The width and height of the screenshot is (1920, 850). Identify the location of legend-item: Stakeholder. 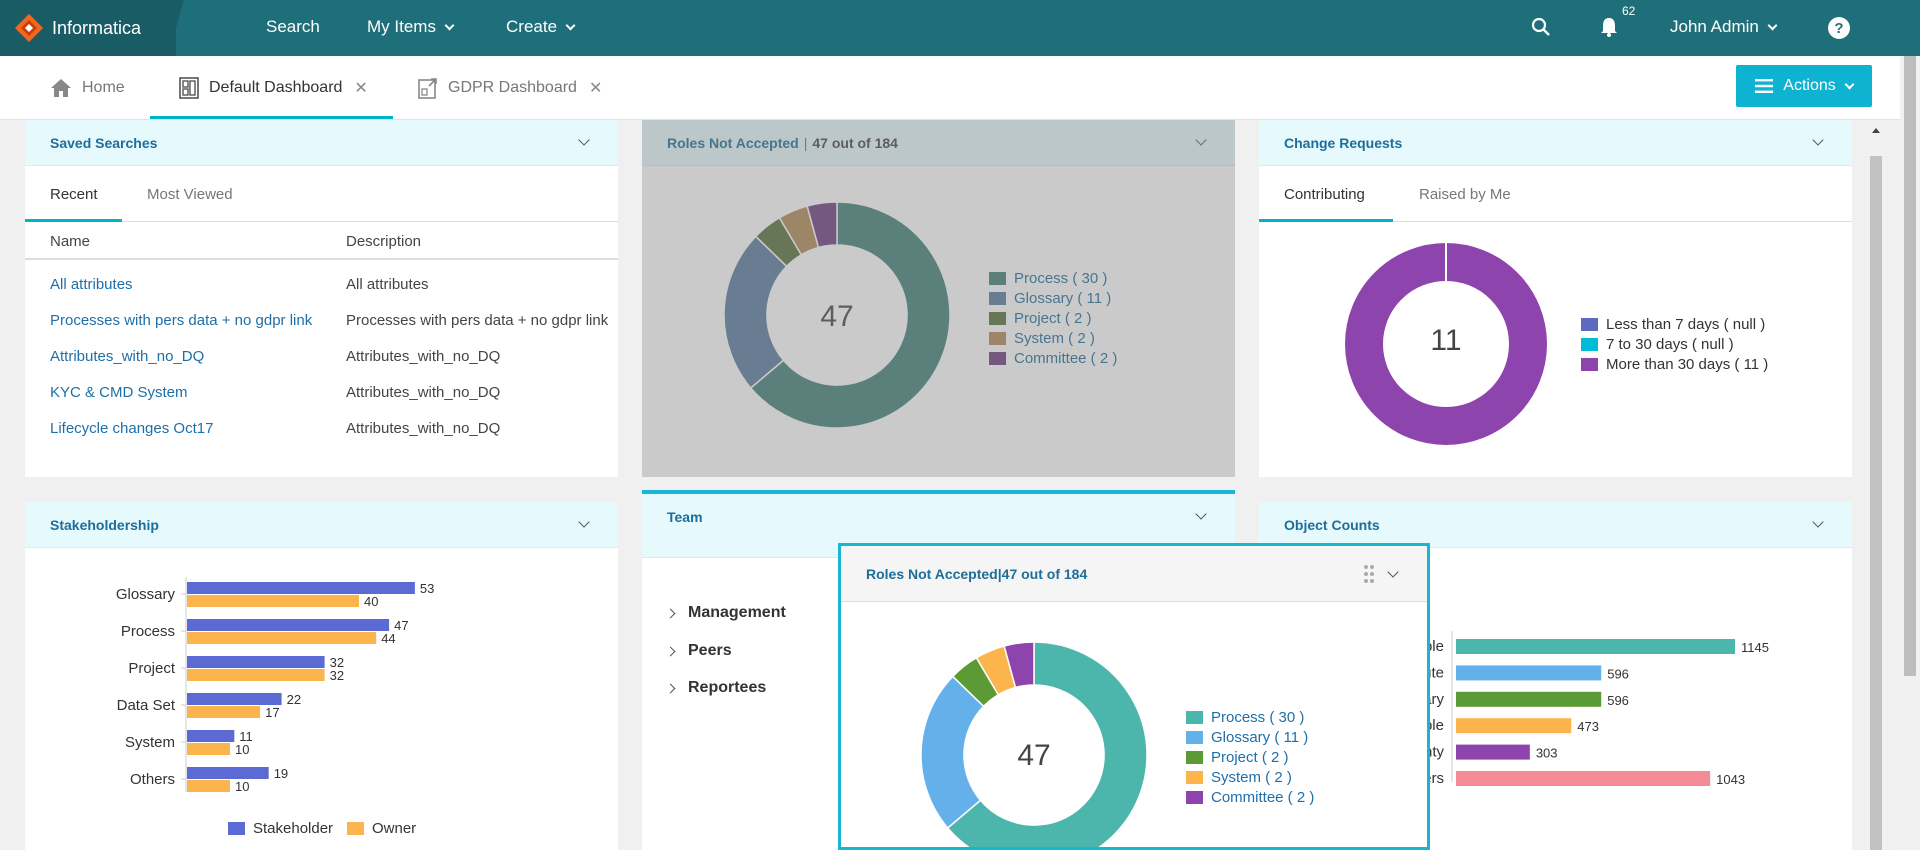
(280, 828).